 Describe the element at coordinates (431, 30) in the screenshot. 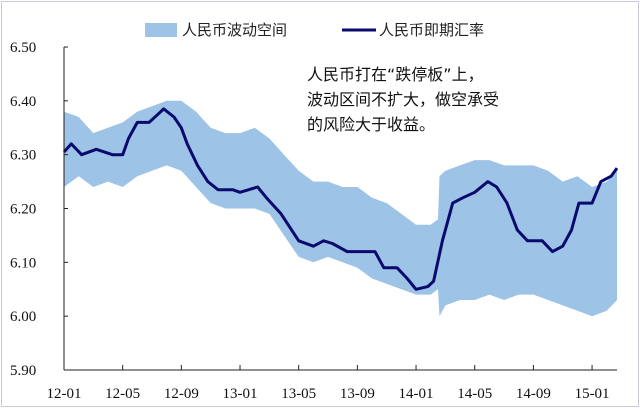

I see `legend-label-line: 人民币即期汇率` at that location.